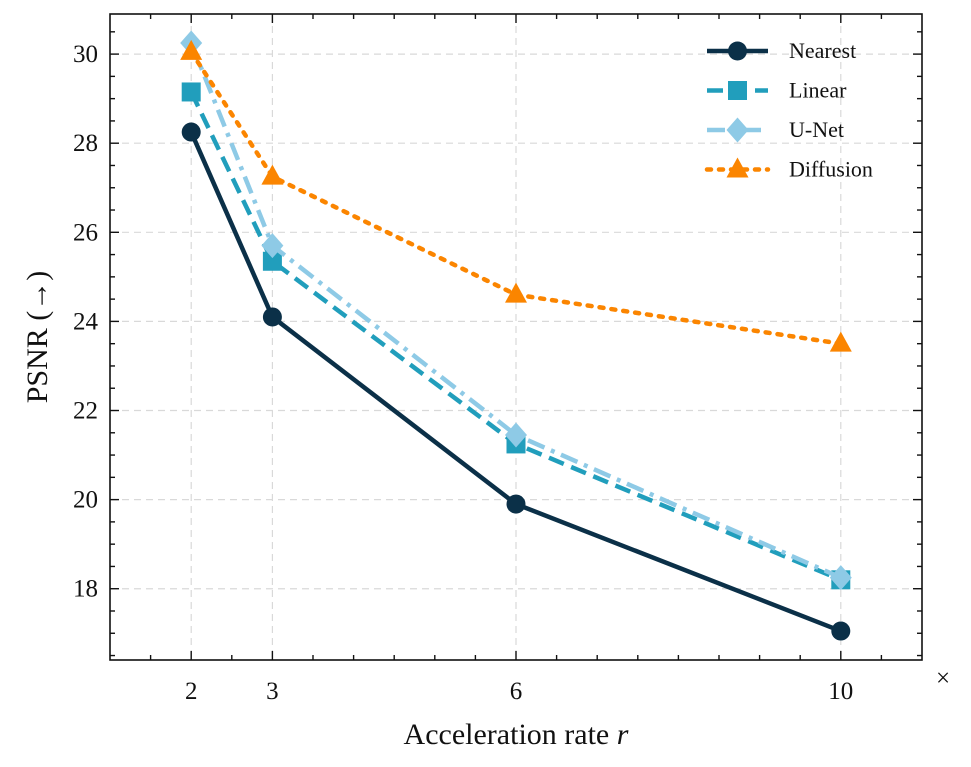 The width and height of the screenshot is (971, 767). I want to click on legend-label-diffusion: Diffusion, so click(831, 169).